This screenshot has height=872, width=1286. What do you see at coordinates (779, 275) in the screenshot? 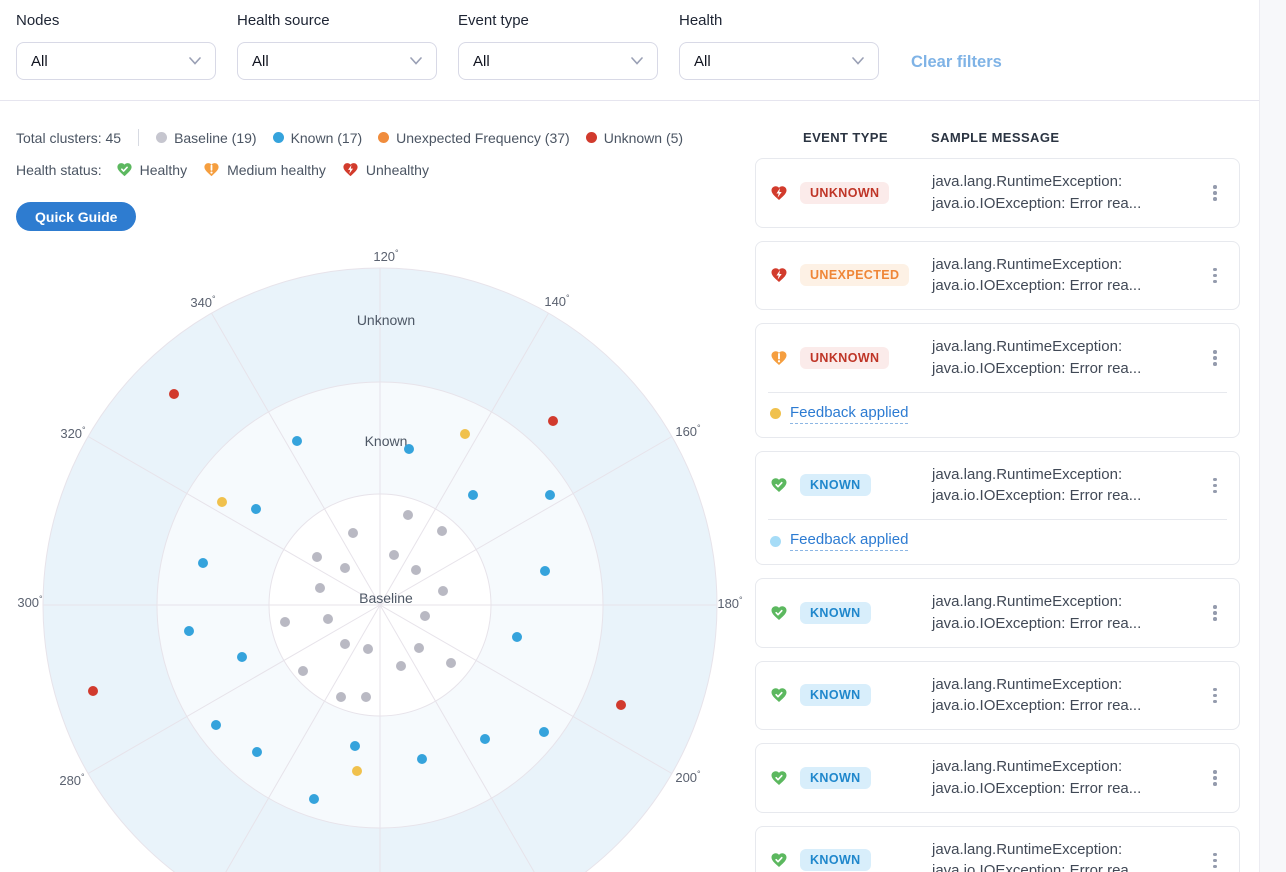
I see `unhealthy-heart-icon` at bounding box center [779, 275].